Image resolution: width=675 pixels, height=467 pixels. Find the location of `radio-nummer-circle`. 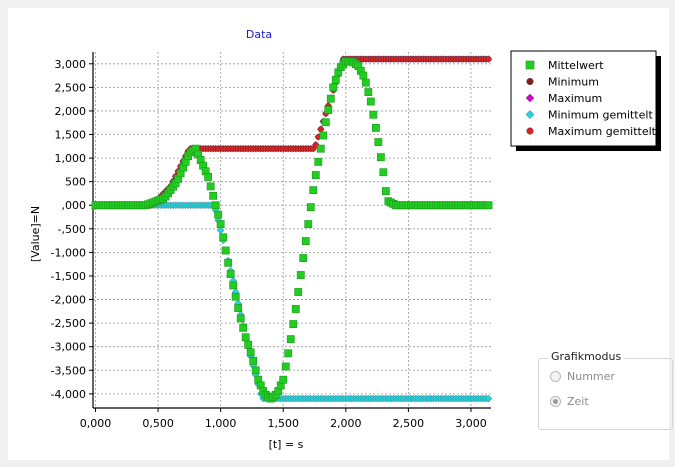

radio-nummer-circle is located at coordinates (555, 376).